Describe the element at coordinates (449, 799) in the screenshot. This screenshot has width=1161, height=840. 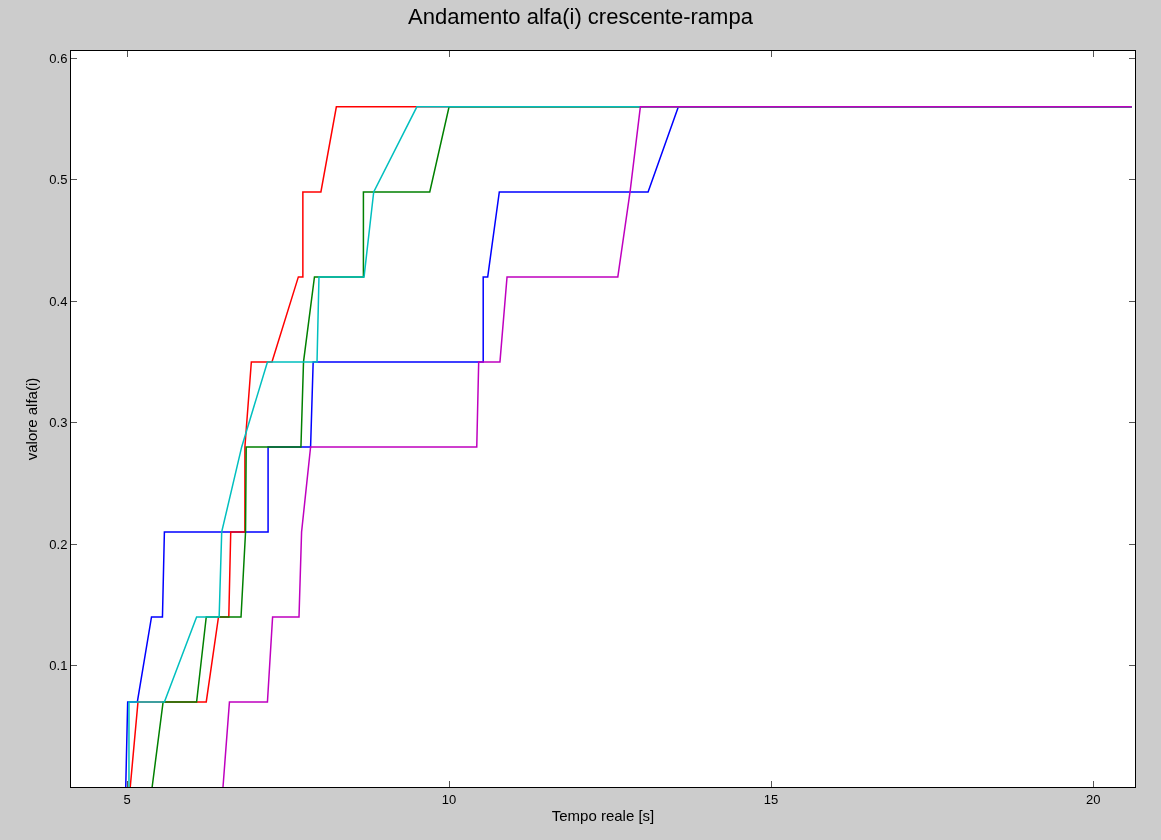
I see `x-tick-label: 10` at that location.